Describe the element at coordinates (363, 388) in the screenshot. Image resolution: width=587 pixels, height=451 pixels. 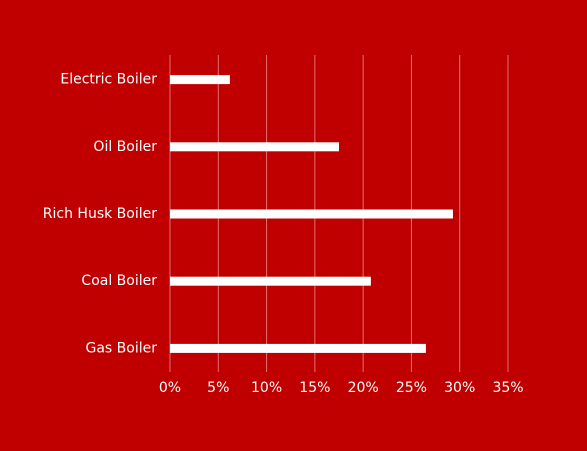
I see `x-tick-label: 20%` at that location.